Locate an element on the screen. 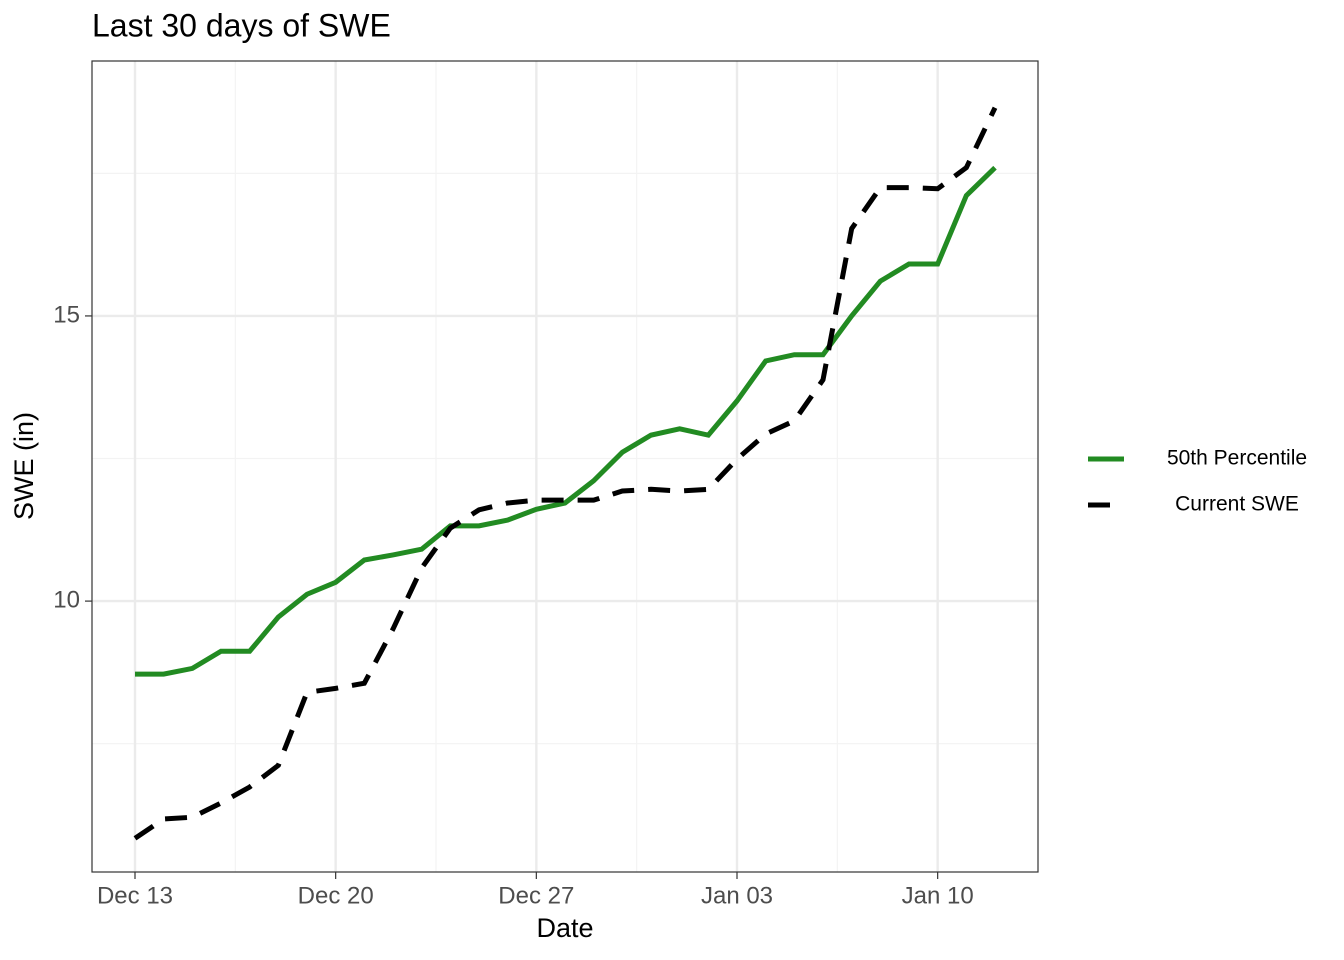 The width and height of the screenshot is (1344, 960). legend-label: 50th Percentile is located at coordinates (1237, 458).